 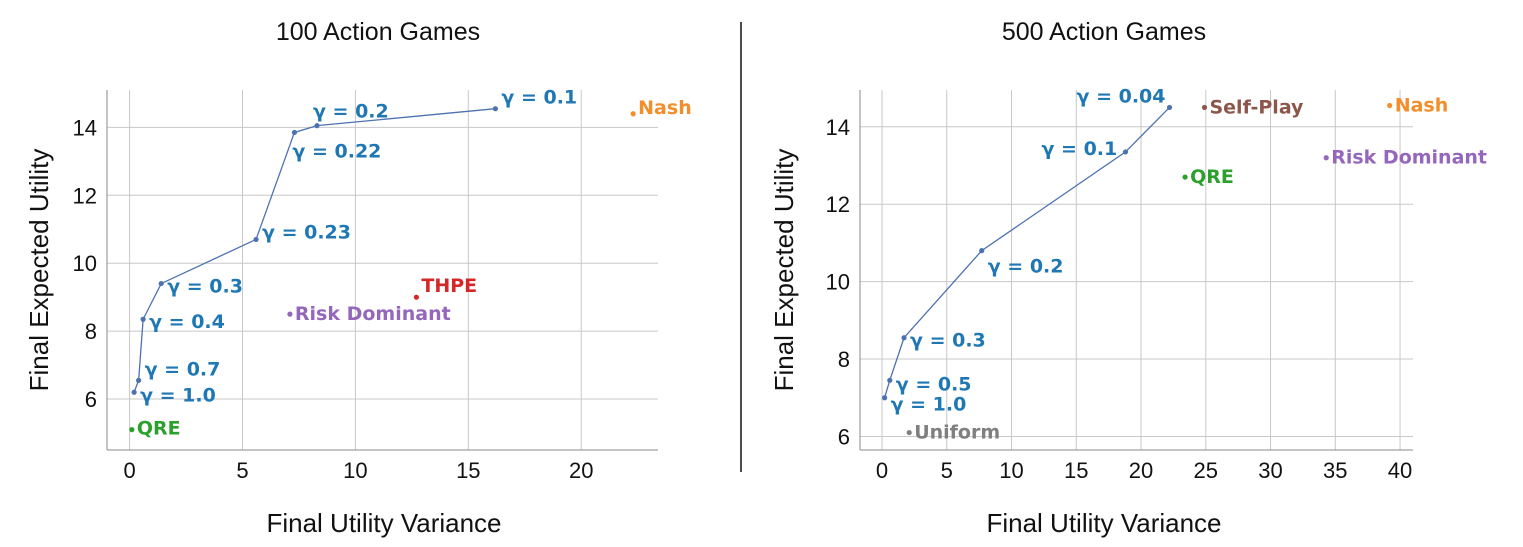 What do you see at coordinates (449, 286) in the screenshot?
I see `baseline-point-label: THPE` at bounding box center [449, 286].